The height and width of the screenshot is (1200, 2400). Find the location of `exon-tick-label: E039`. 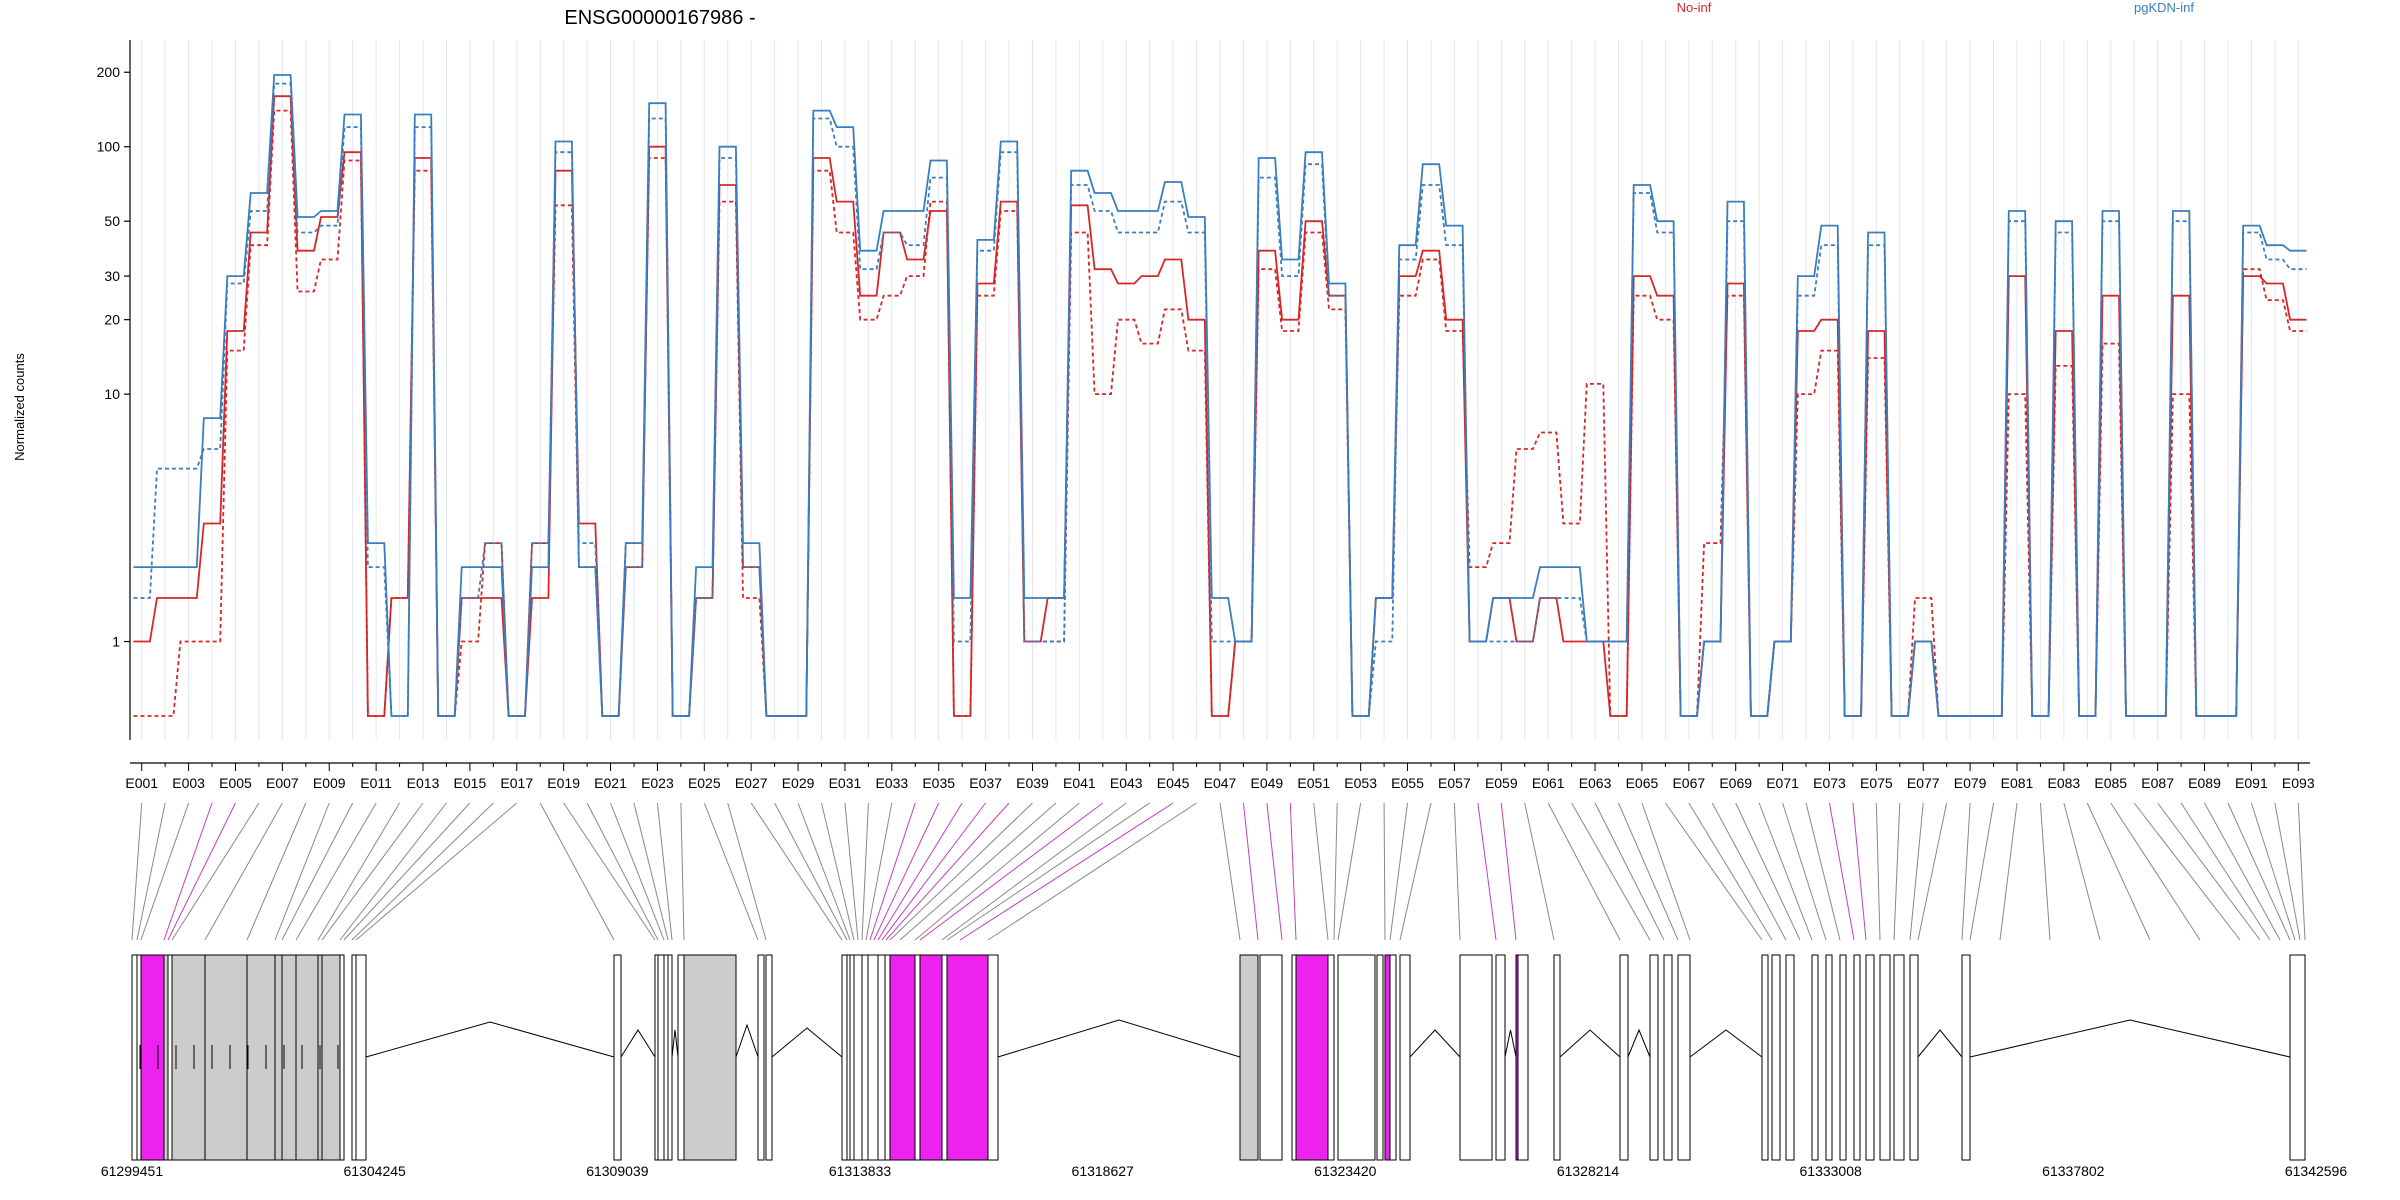

exon-tick-label: E039 is located at coordinates (1032, 783).